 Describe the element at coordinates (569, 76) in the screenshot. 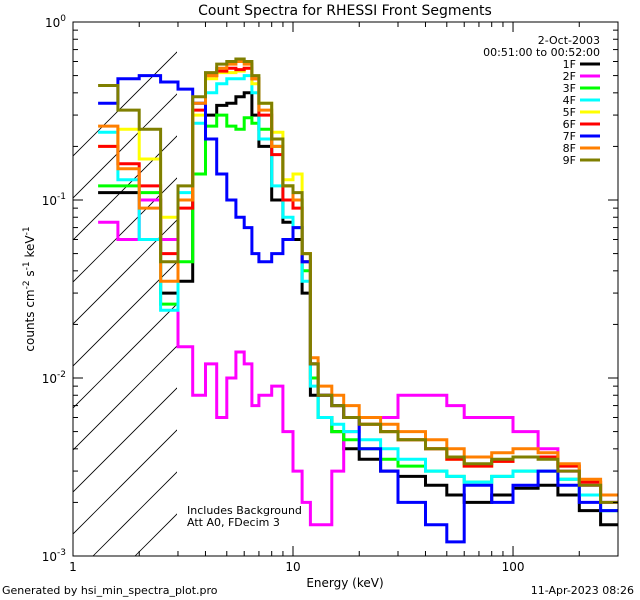

I see `legend-label-2F: 2F` at that location.